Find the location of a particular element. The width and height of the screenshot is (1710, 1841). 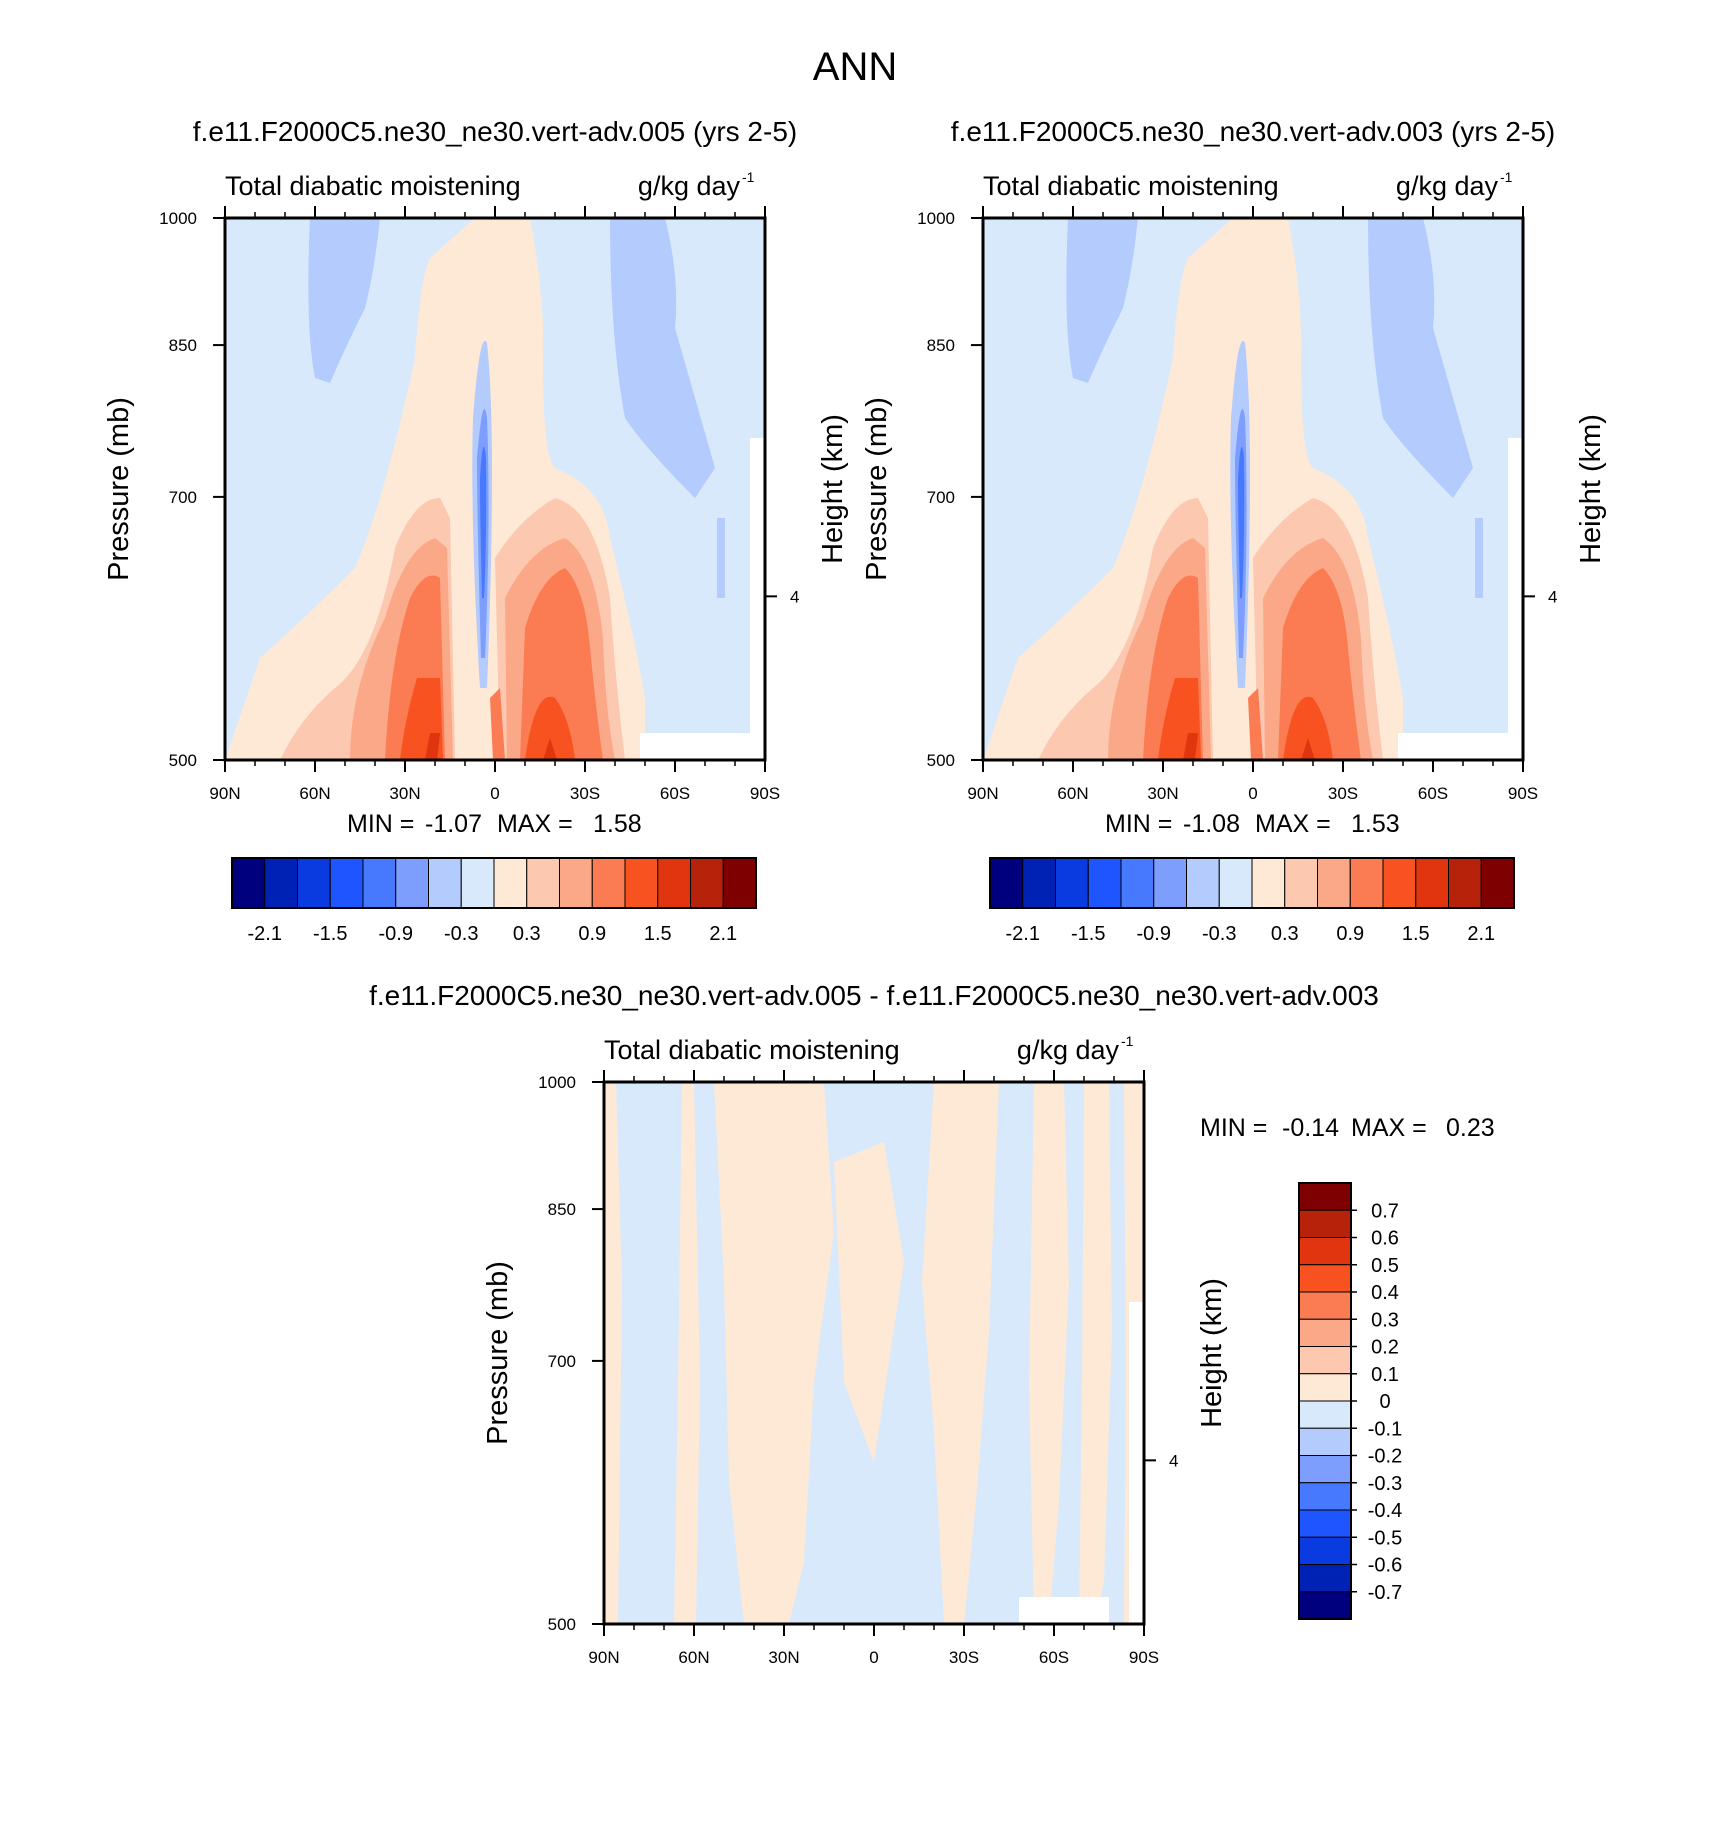

y-tick-label: 1000 is located at coordinates (557, 1082).